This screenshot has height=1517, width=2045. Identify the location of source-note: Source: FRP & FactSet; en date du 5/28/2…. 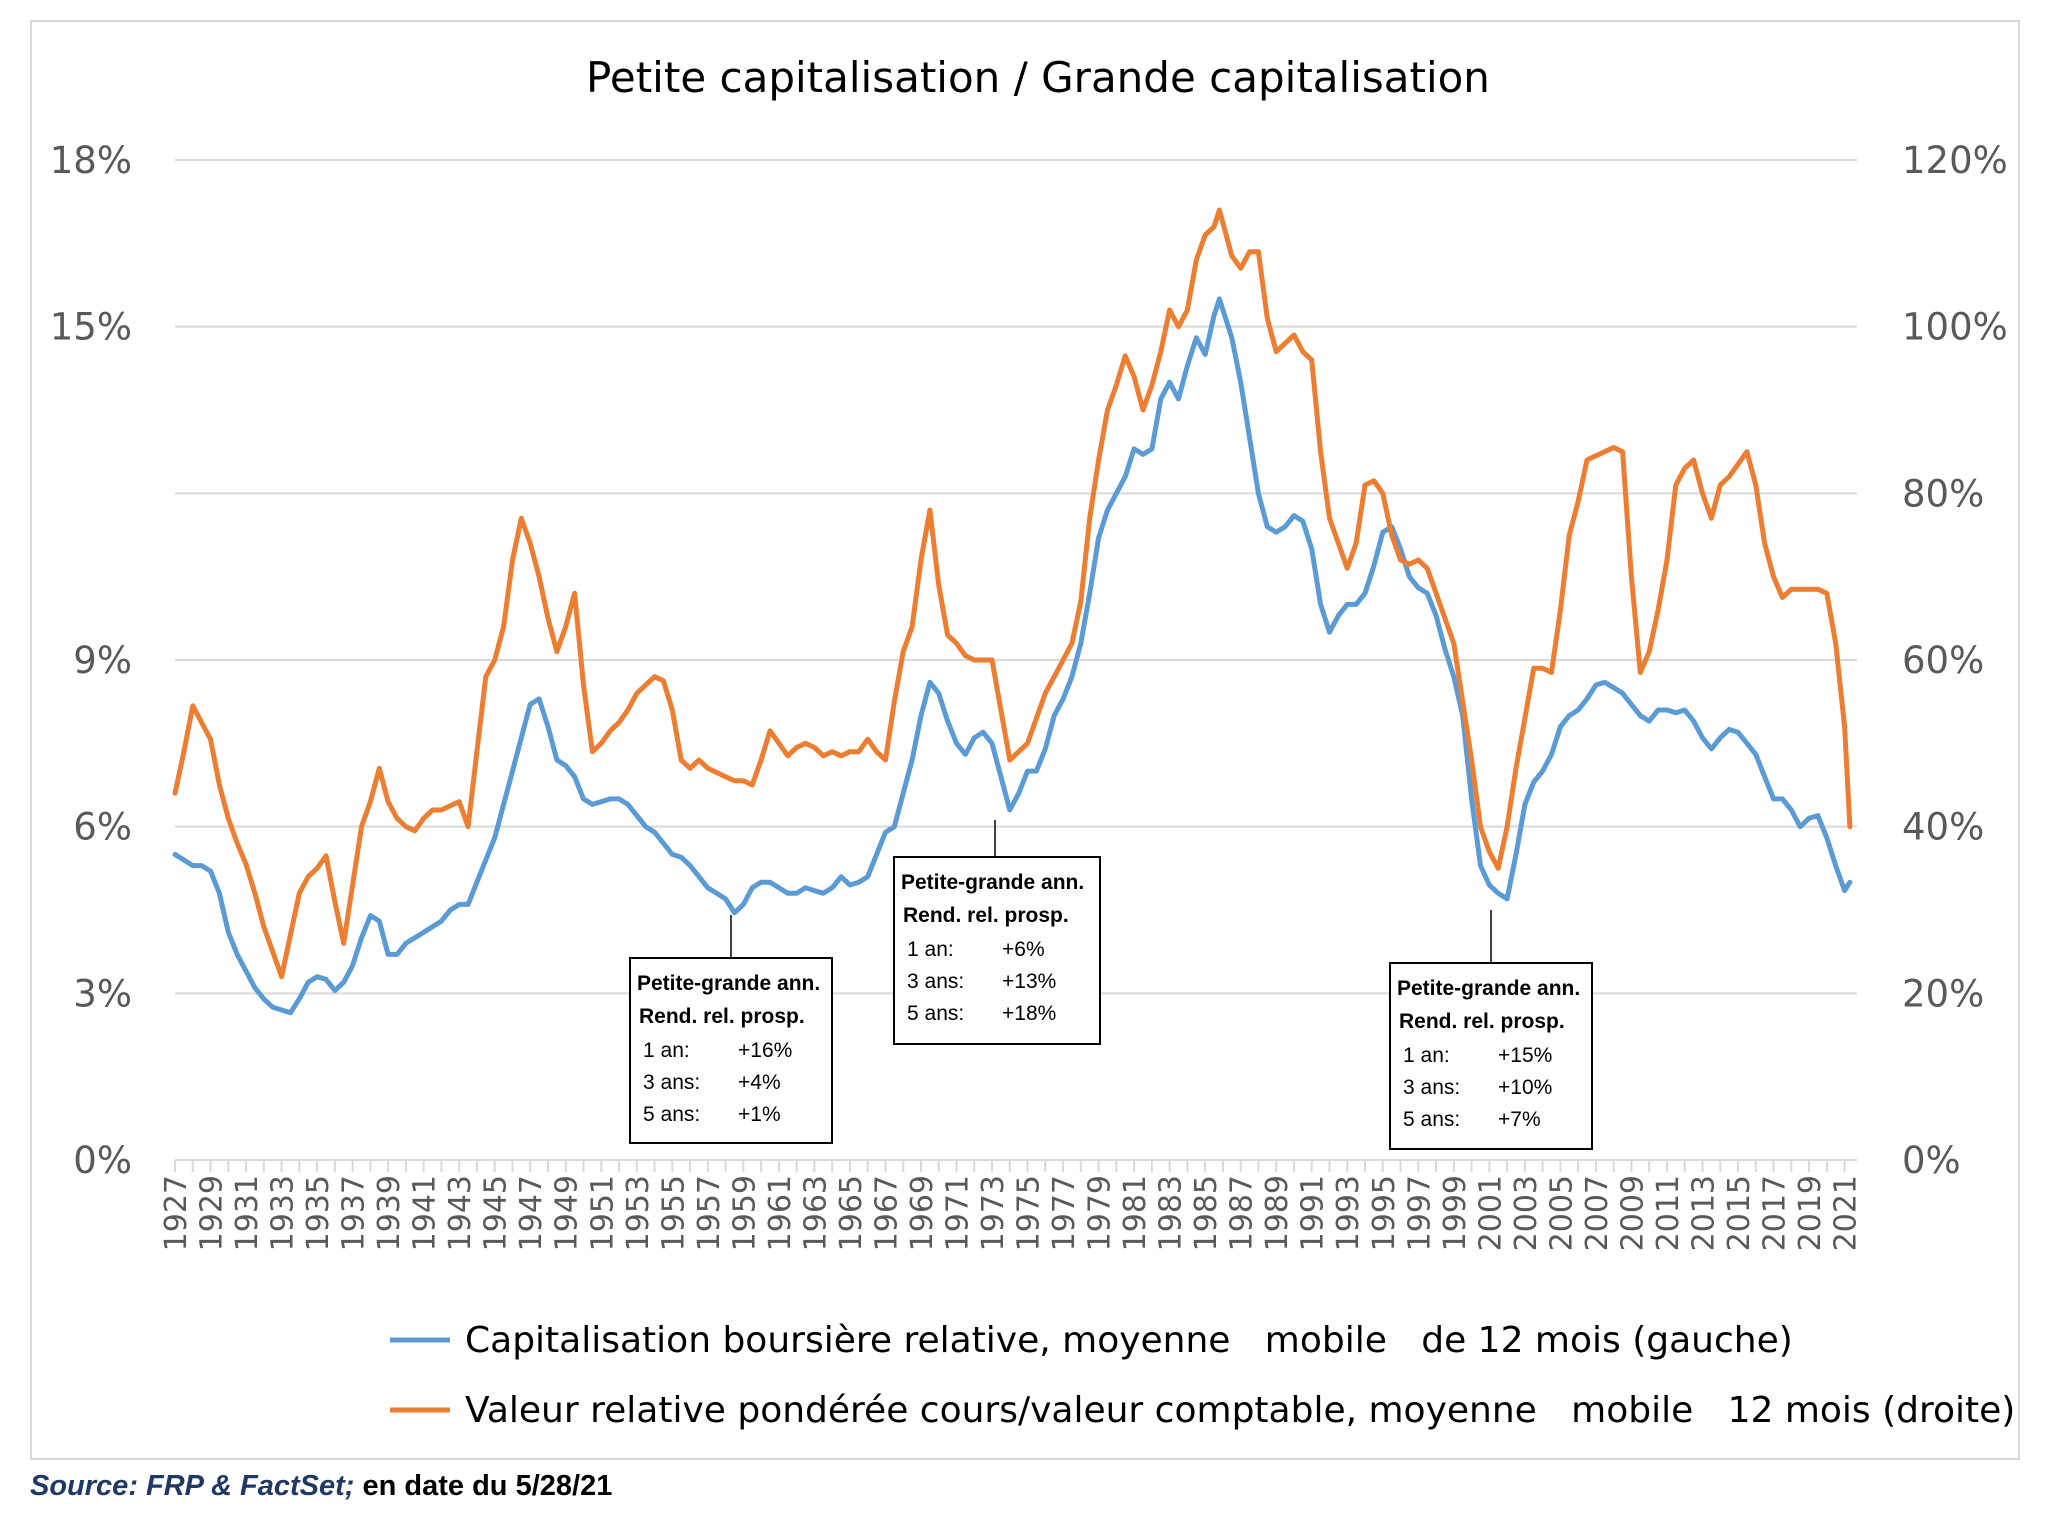
(321, 1486).